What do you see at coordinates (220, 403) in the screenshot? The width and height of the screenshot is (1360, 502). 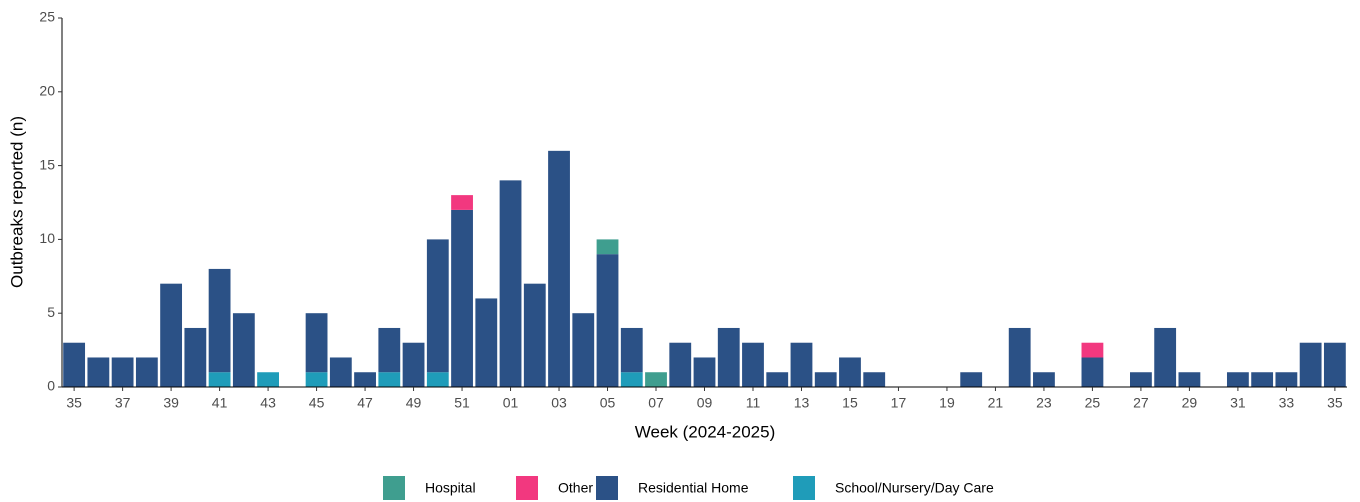 I see `x-tick-label: 41` at bounding box center [220, 403].